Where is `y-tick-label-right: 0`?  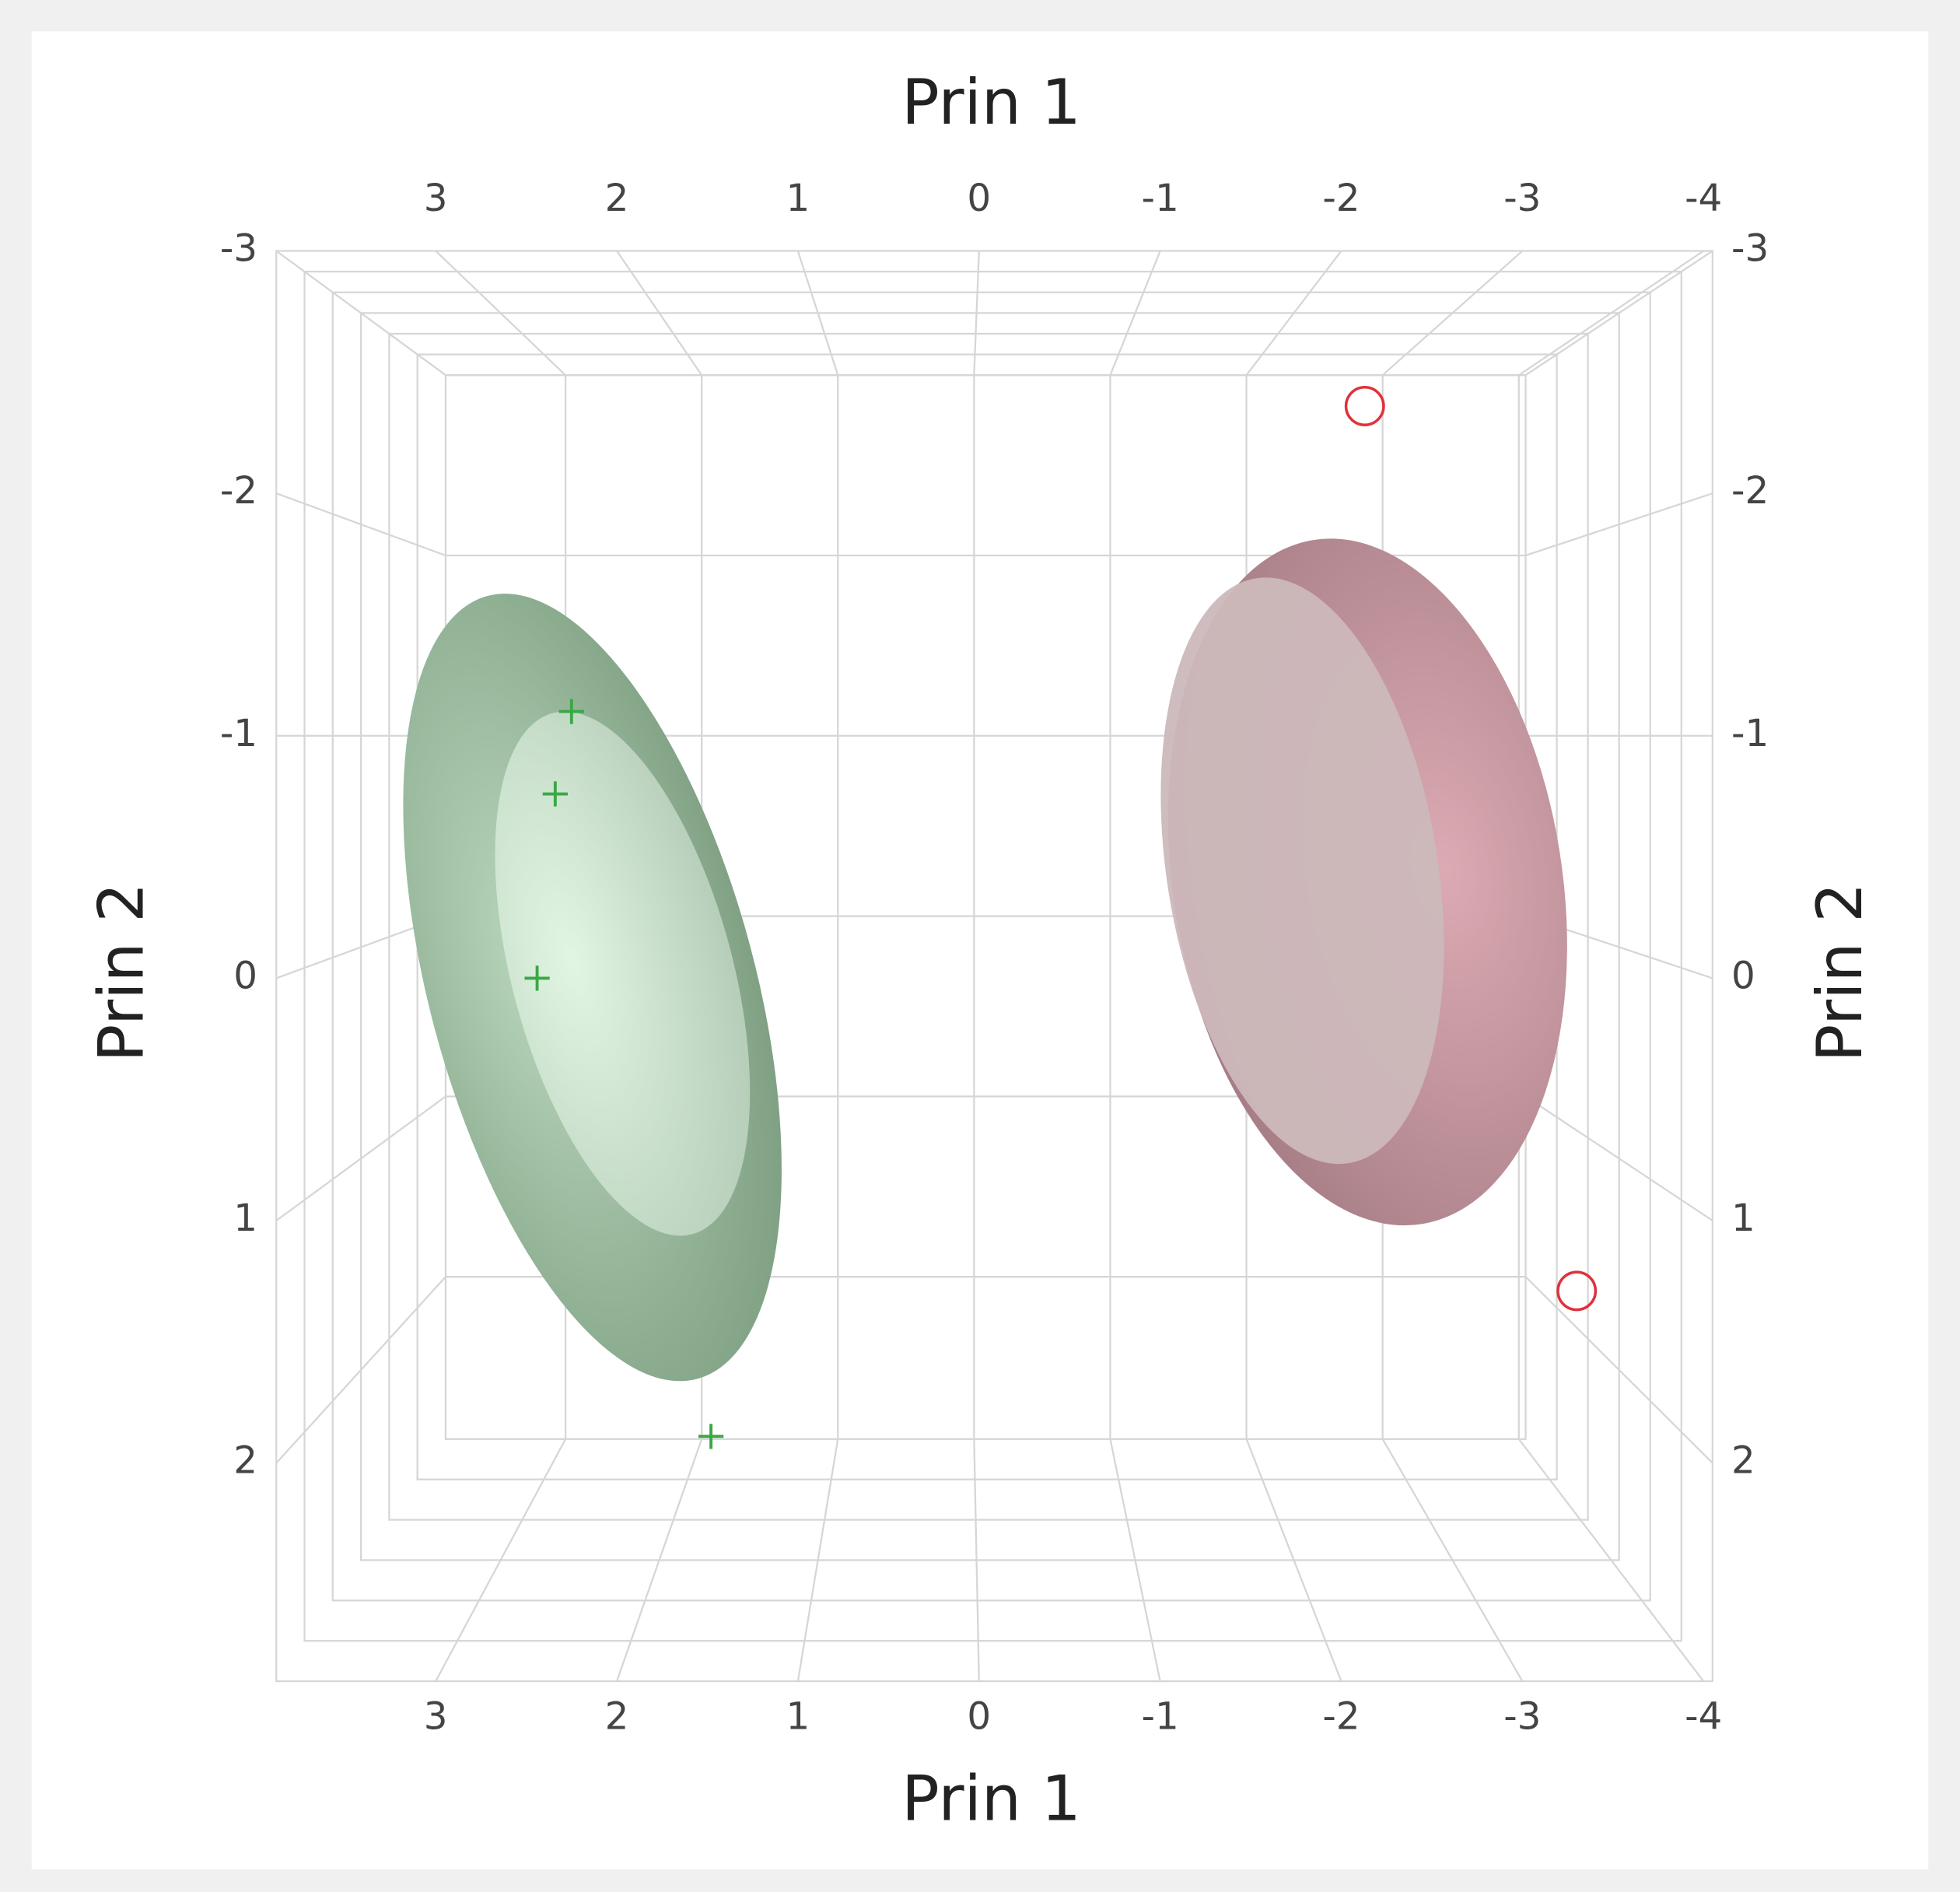
y-tick-label-right: 0 is located at coordinates (1743, 975).